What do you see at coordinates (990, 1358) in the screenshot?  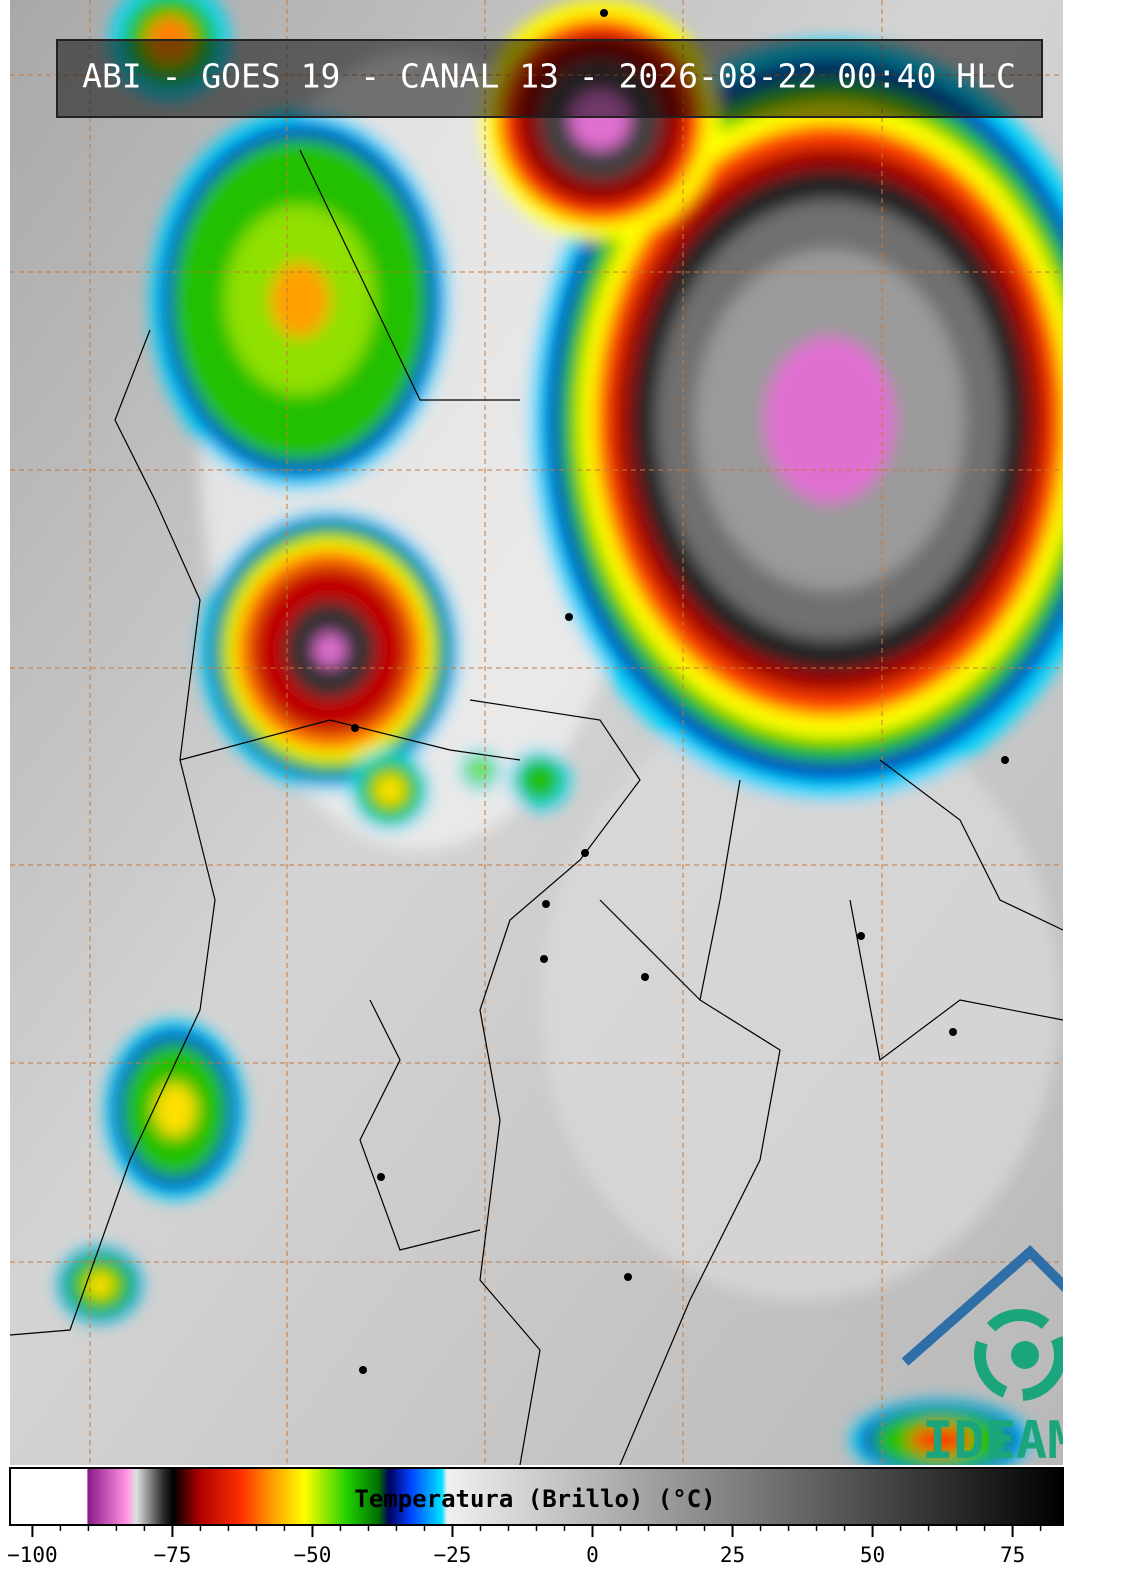 I see `logo: IDEAM` at bounding box center [990, 1358].